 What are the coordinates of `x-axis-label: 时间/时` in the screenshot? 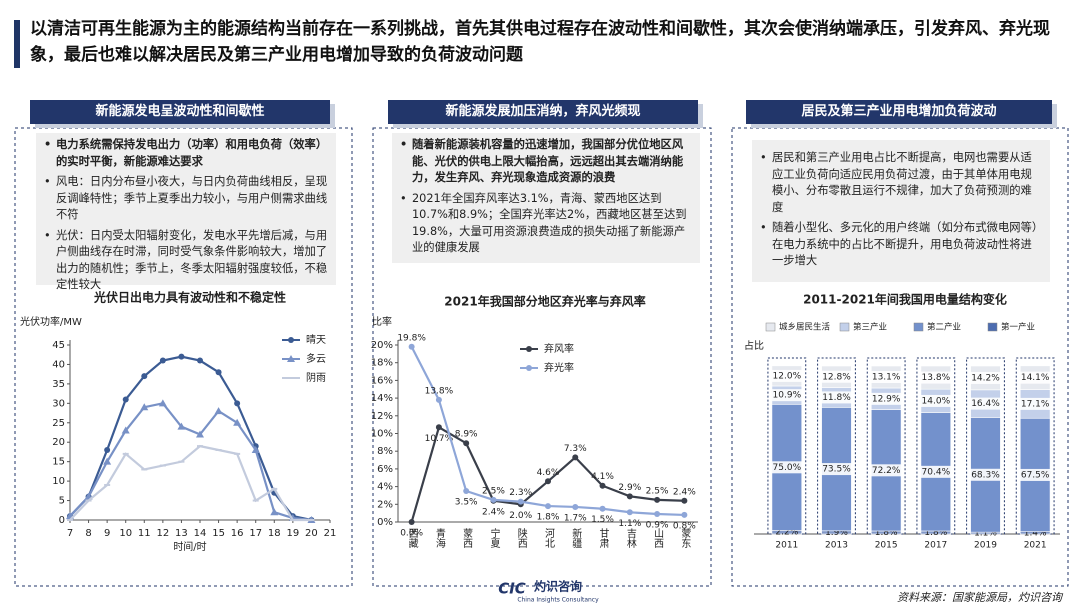 It's located at (189, 546).